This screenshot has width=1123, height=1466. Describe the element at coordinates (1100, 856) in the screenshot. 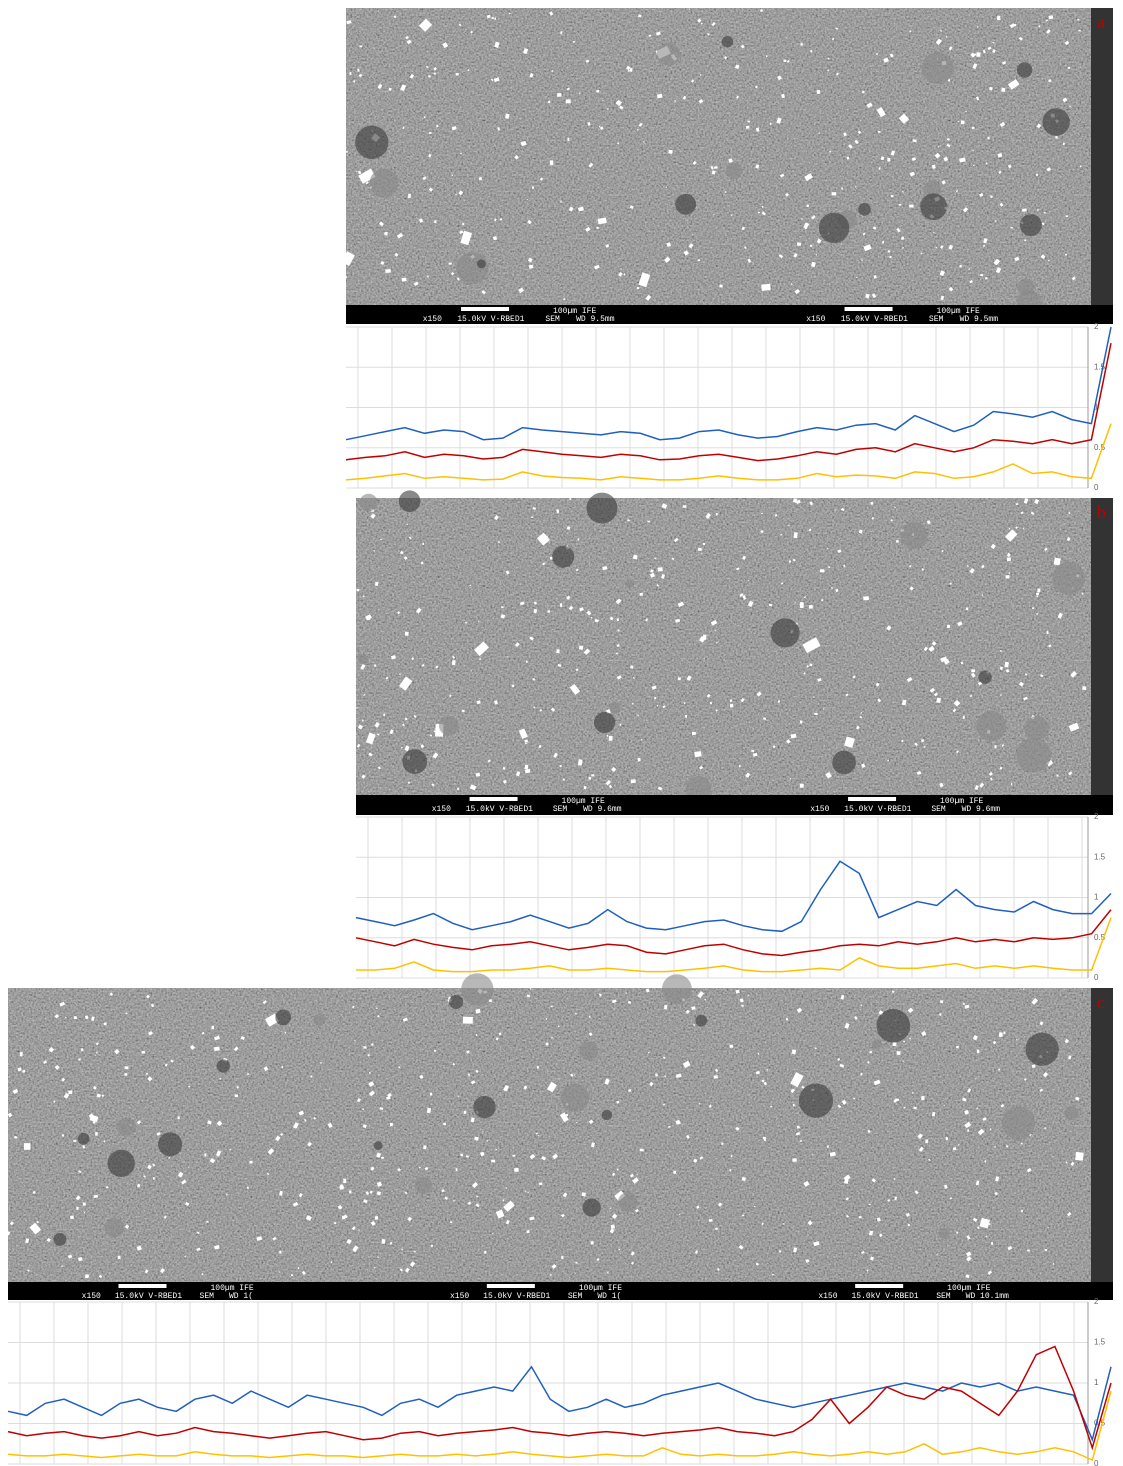

I see `y-tick-label: 1.5` at that location.